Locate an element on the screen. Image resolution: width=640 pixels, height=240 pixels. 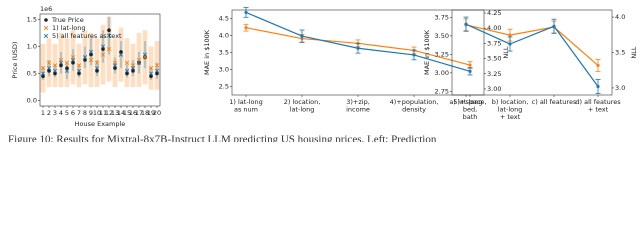
x-tick-label: 6 is located at coordinates (73, 113).